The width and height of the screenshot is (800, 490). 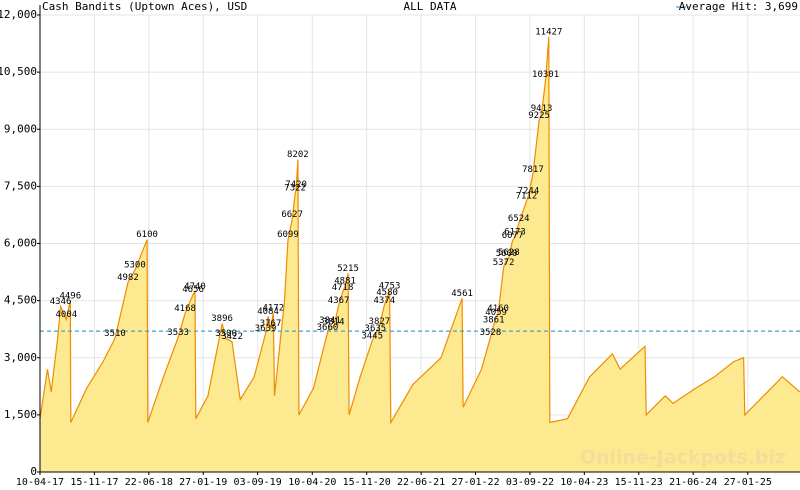 What do you see at coordinates (387, 293) in the screenshot?
I see `hit-label: 4580` at bounding box center [387, 293].